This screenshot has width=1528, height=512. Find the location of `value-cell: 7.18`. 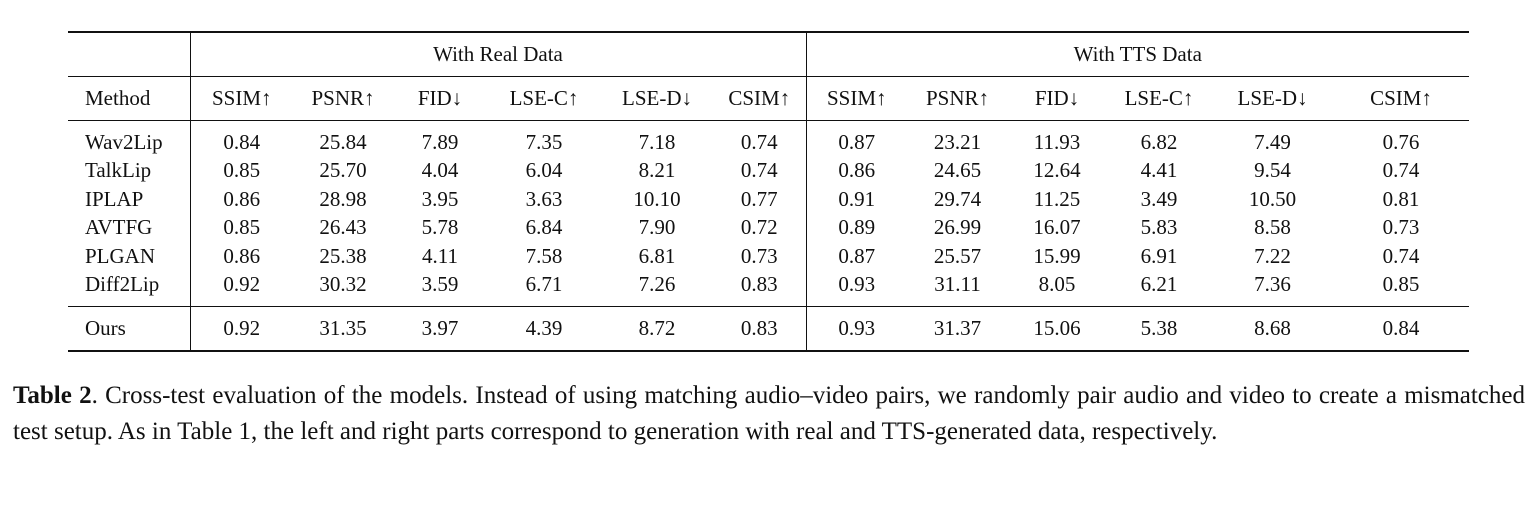

value-cell: 7.18 is located at coordinates (657, 141).